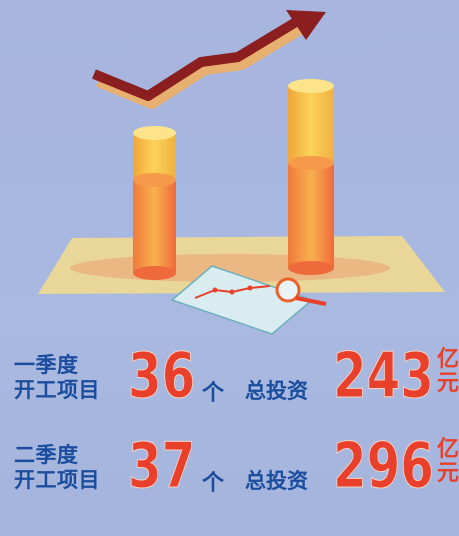 This screenshot has height=536, width=459. Describe the element at coordinates (154, 203) in the screenshot. I see `left-cylinder` at that location.